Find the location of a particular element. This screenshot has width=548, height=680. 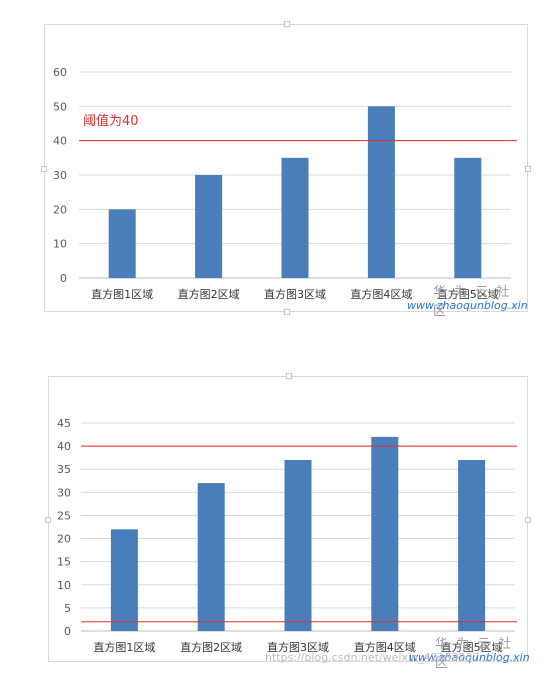

watermark-brand: 华 为 云 社 区 is located at coordinates (472, 302).